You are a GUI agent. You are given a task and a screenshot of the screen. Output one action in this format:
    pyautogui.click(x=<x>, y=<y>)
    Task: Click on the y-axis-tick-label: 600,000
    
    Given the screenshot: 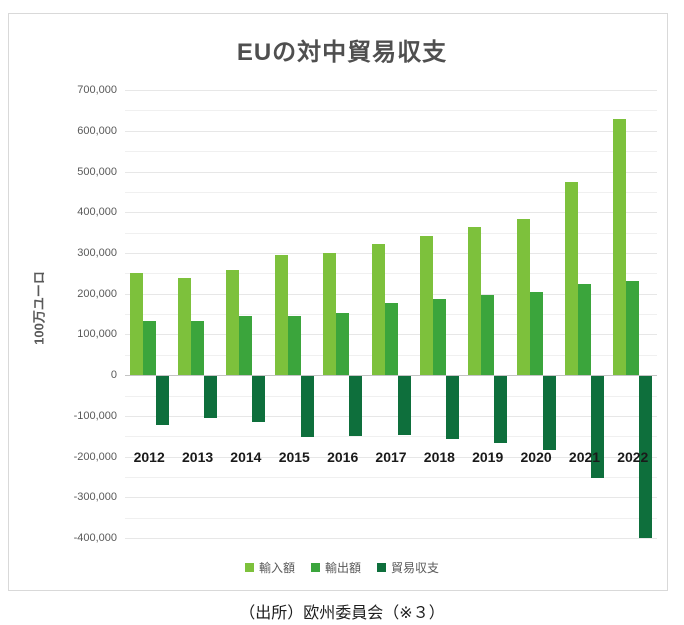 What is the action you would take?
    pyautogui.click(x=97, y=130)
    